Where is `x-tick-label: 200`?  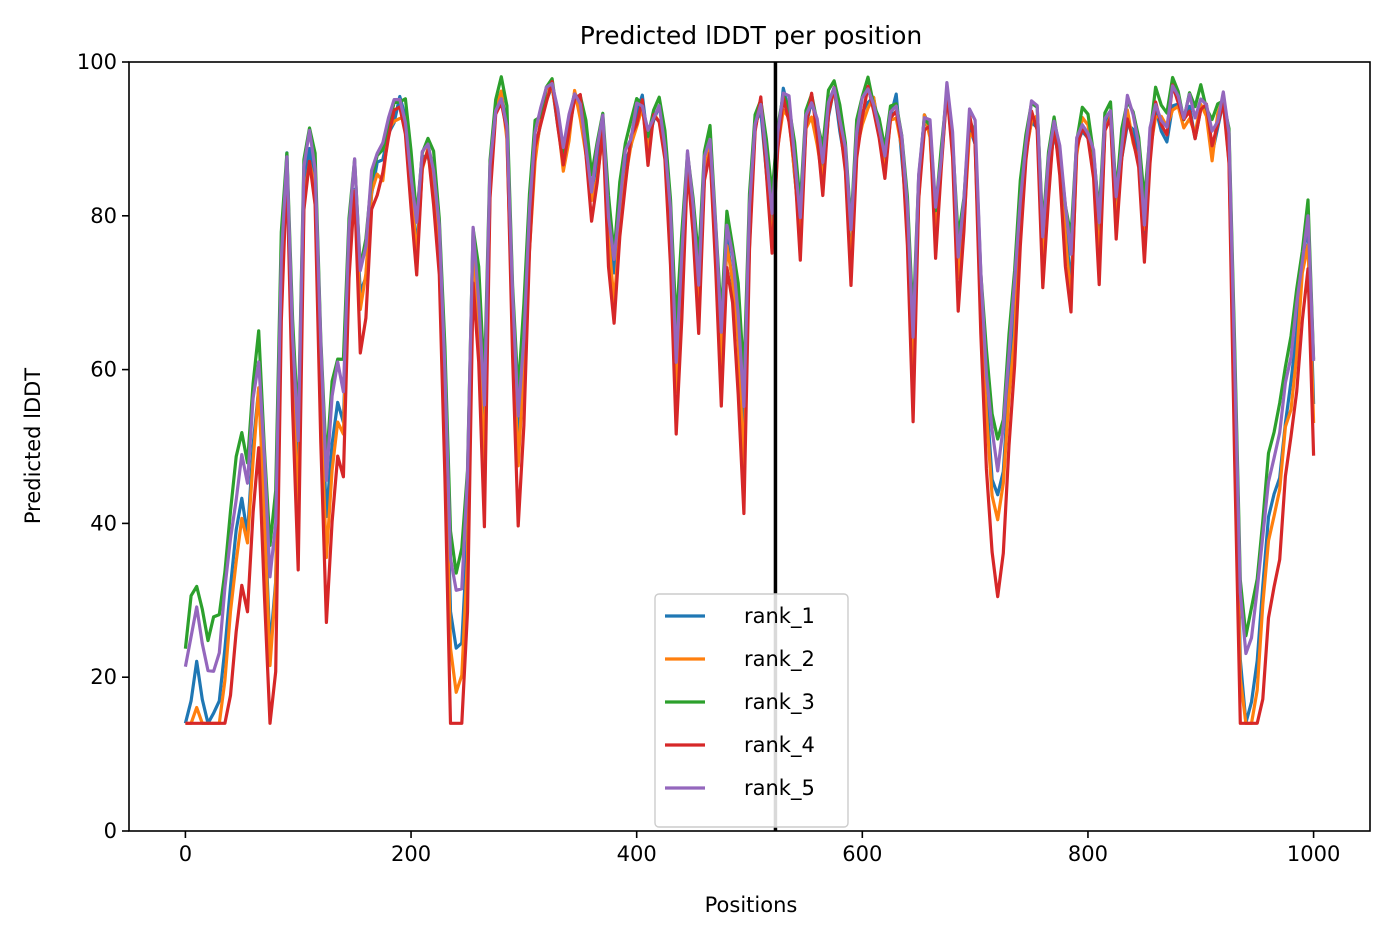
x-tick-label: 200 is located at coordinates (411, 854).